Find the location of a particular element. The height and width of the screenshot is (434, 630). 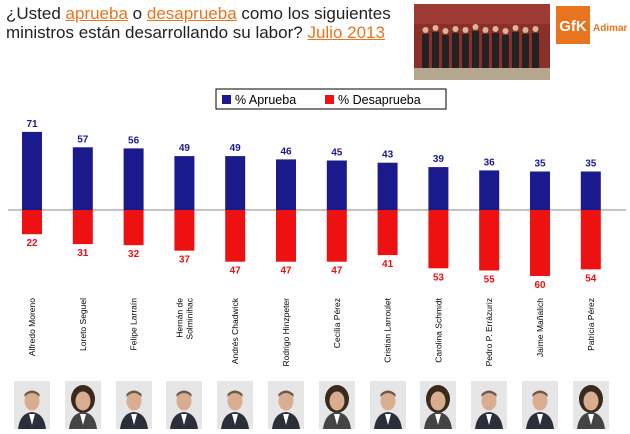

category-label-10: Jaime Mañalich is located at coordinates (540, 327).